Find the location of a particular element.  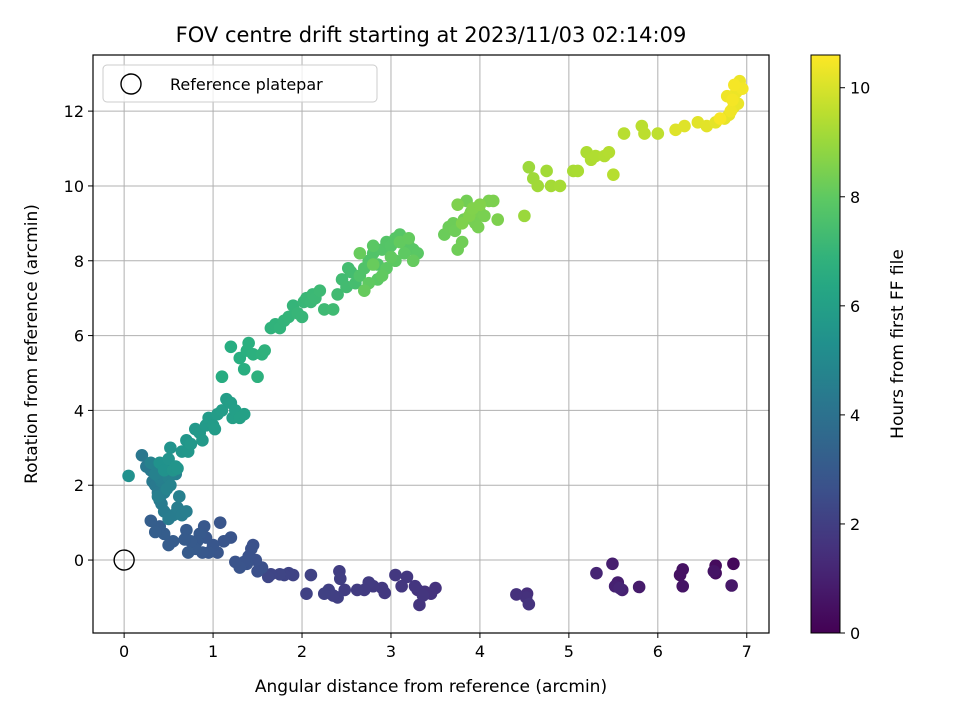

y-axis-label: Rotation from reference (arcmin) is located at coordinates (32, 344).